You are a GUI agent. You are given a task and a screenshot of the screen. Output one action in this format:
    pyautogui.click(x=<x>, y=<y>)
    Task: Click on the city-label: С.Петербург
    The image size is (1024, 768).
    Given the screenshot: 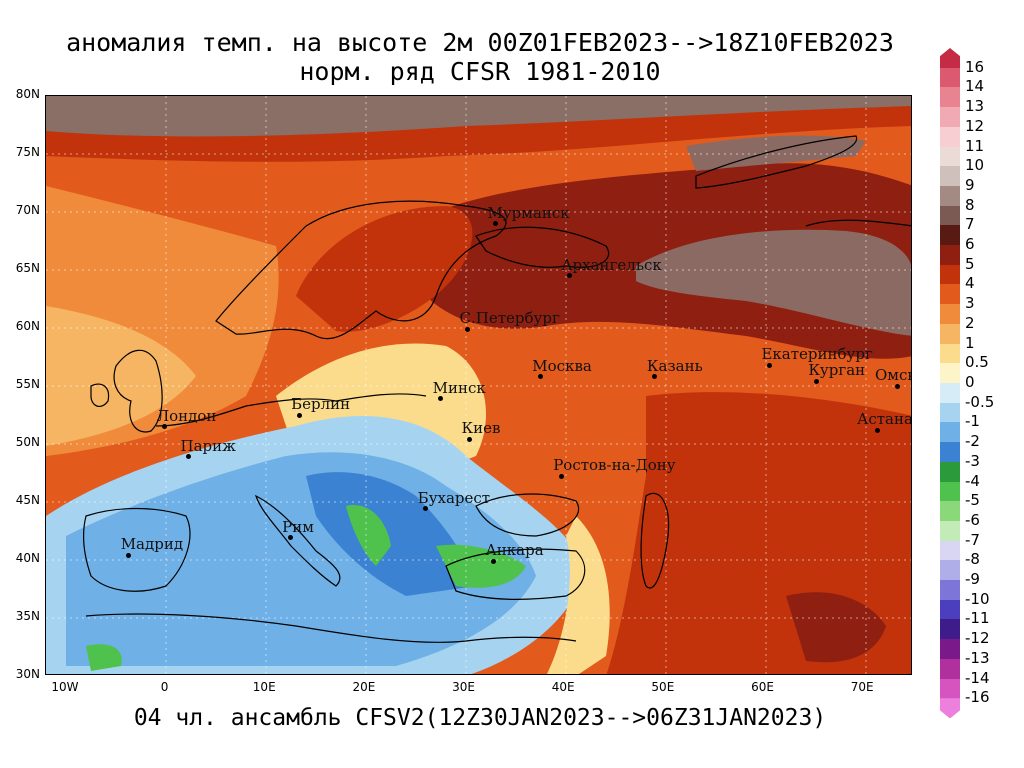 What is the action you would take?
    pyautogui.click(x=509, y=318)
    